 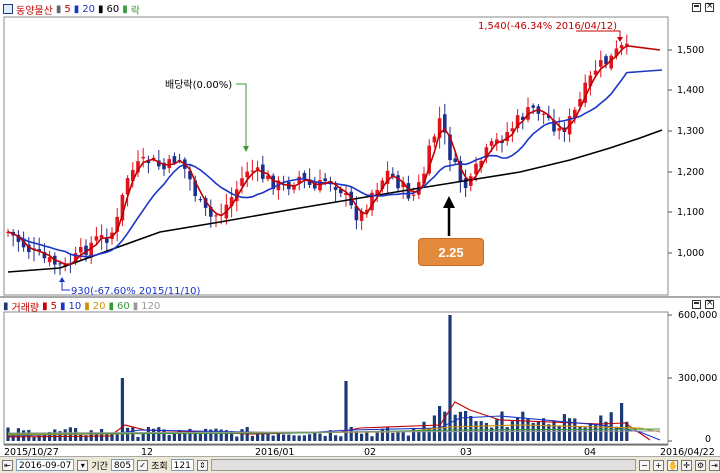 I want to click on scroll-end-icon: ⇥, so click(x=714, y=465).